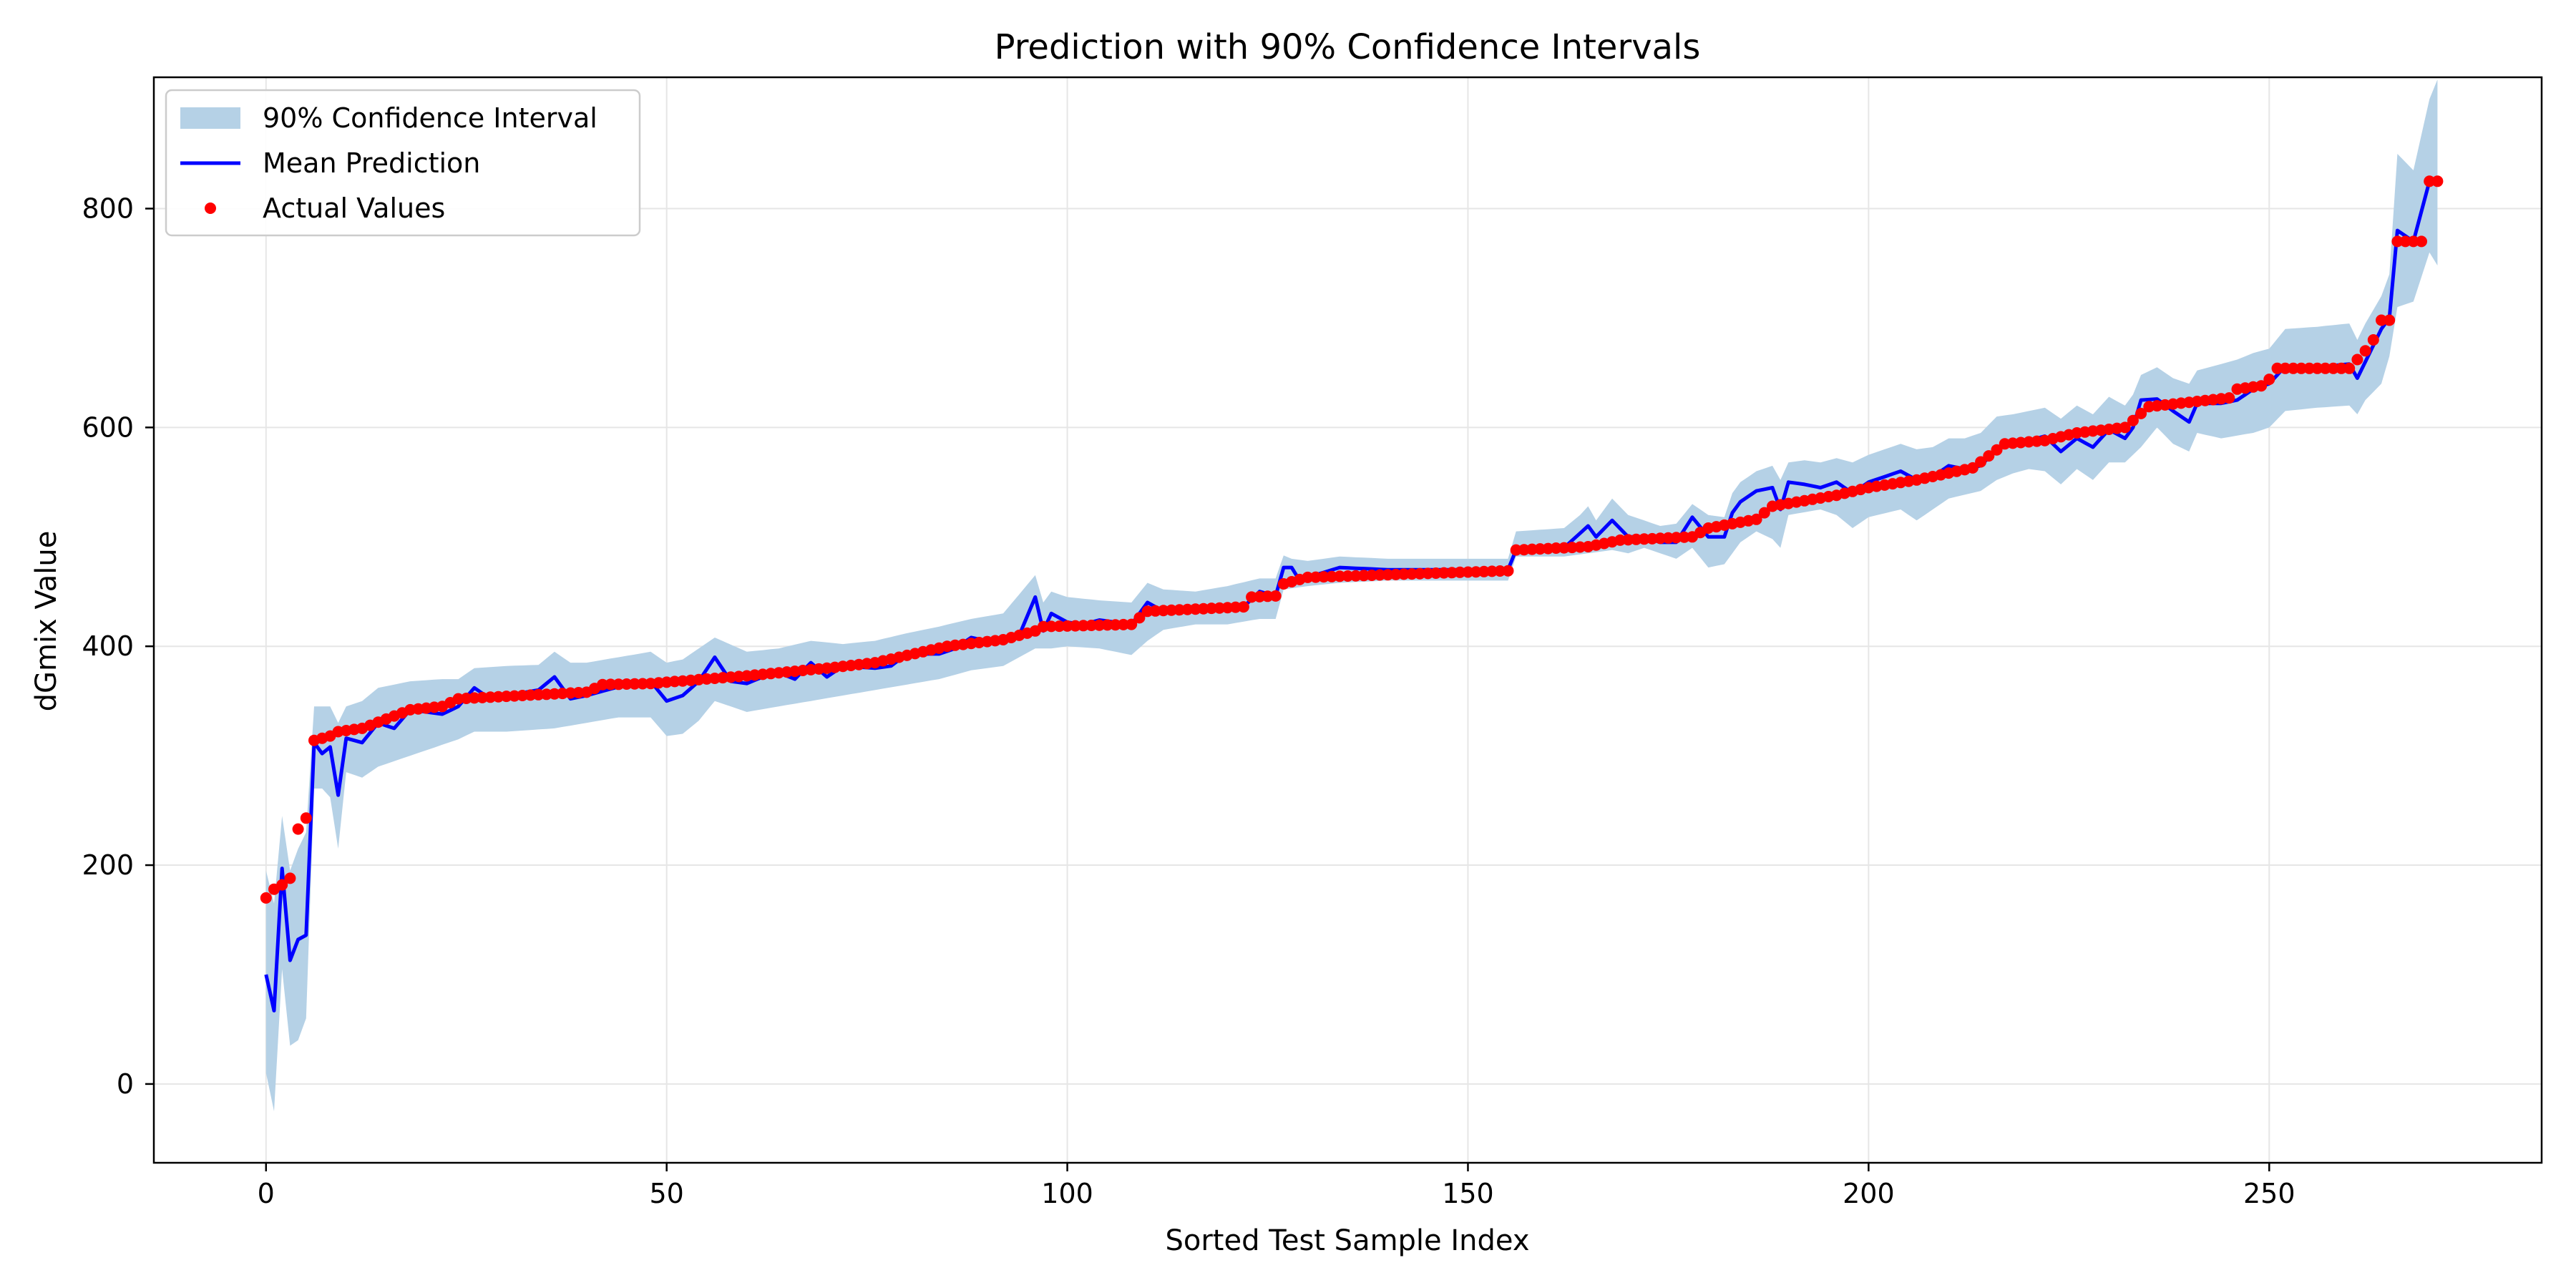 This screenshot has width=2576, height=1288. What do you see at coordinates (210, 118) in the screenshot?
I see `legend-band-swatch` at bounding box center [210, 118].